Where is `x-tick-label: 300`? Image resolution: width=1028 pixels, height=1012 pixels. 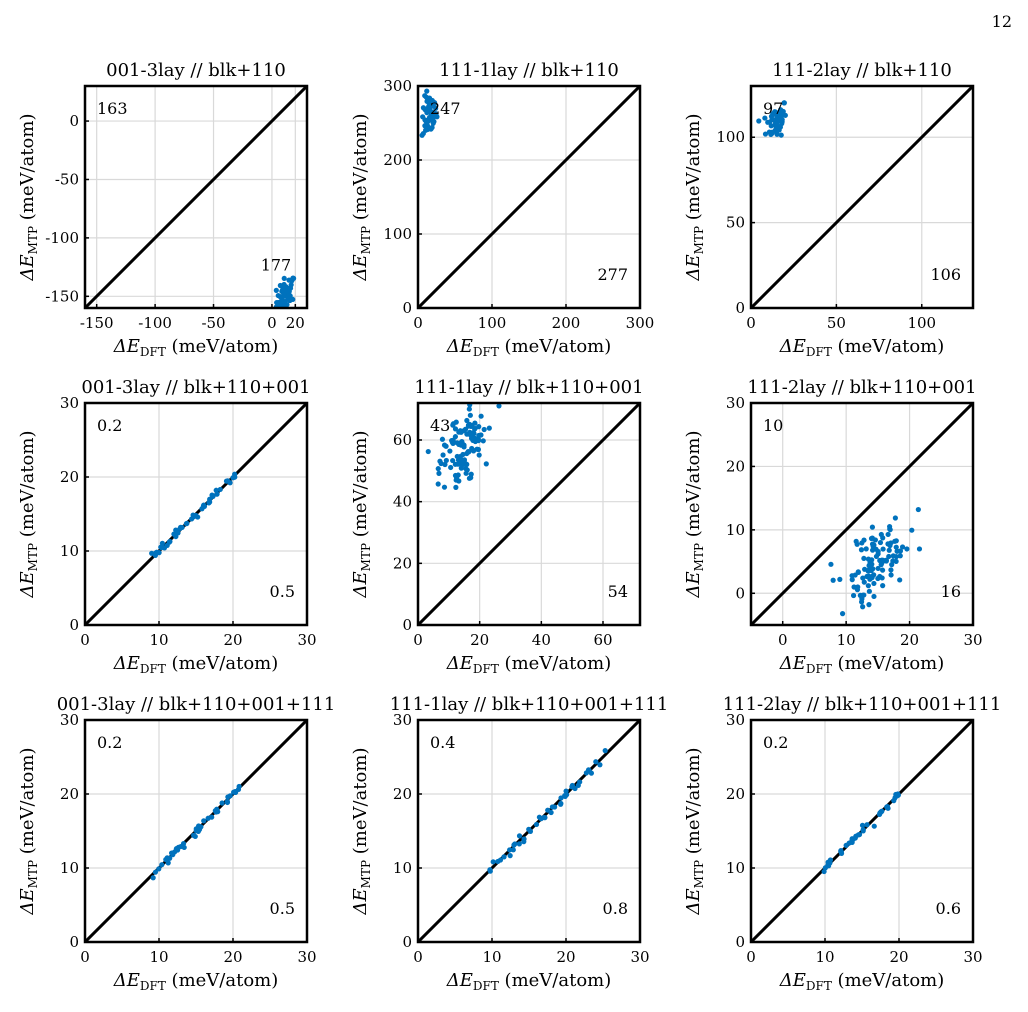
x-tick-label: 300 is located at coordinates (640, 323).